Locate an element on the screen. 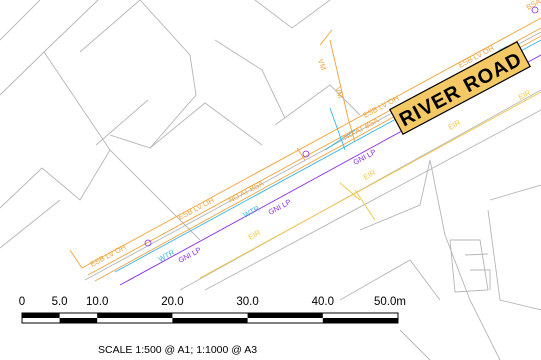  scale-tick-label: 5.0 is located at coordinates (60, 302).